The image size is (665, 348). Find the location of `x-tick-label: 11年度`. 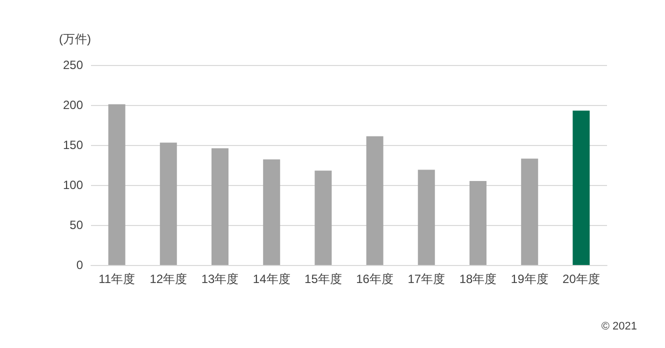

x-tick-label: 11年度 is located at coordinates (117, 279).